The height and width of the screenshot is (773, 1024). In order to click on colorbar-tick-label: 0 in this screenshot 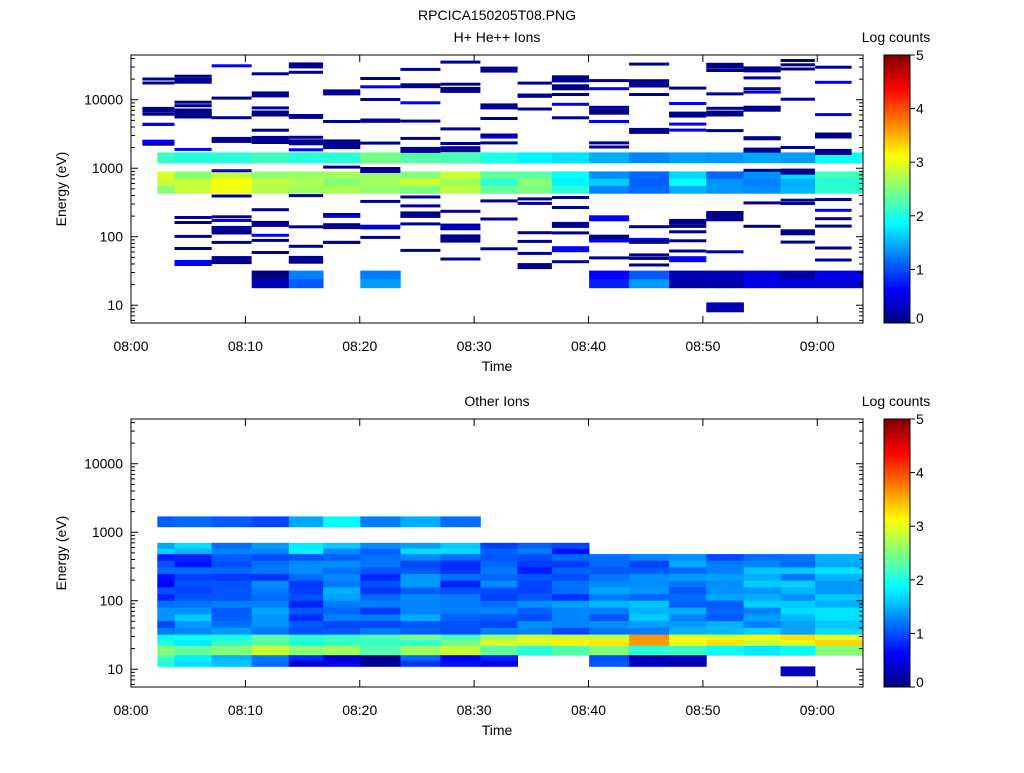, I will do `click(920, 682)`.